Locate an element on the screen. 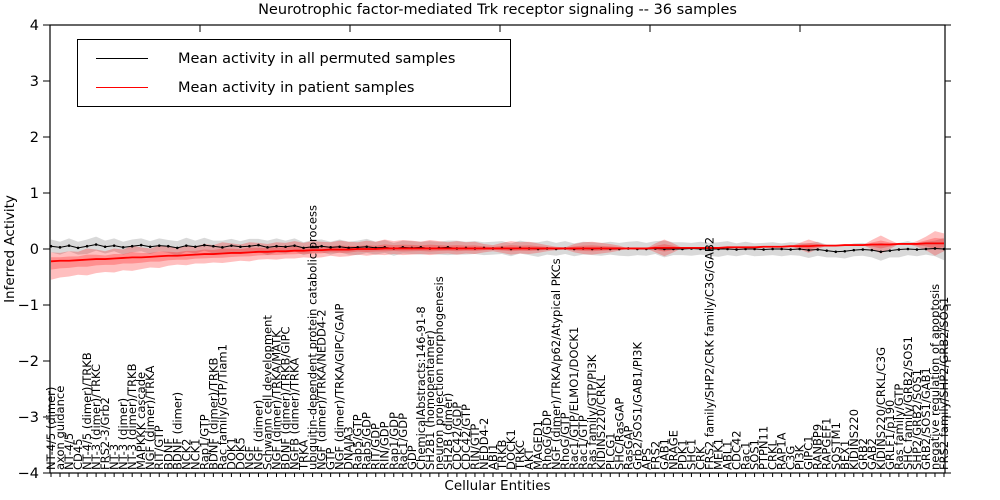  entity-label: Rac1/GTP is located at coordinates (583, 442).